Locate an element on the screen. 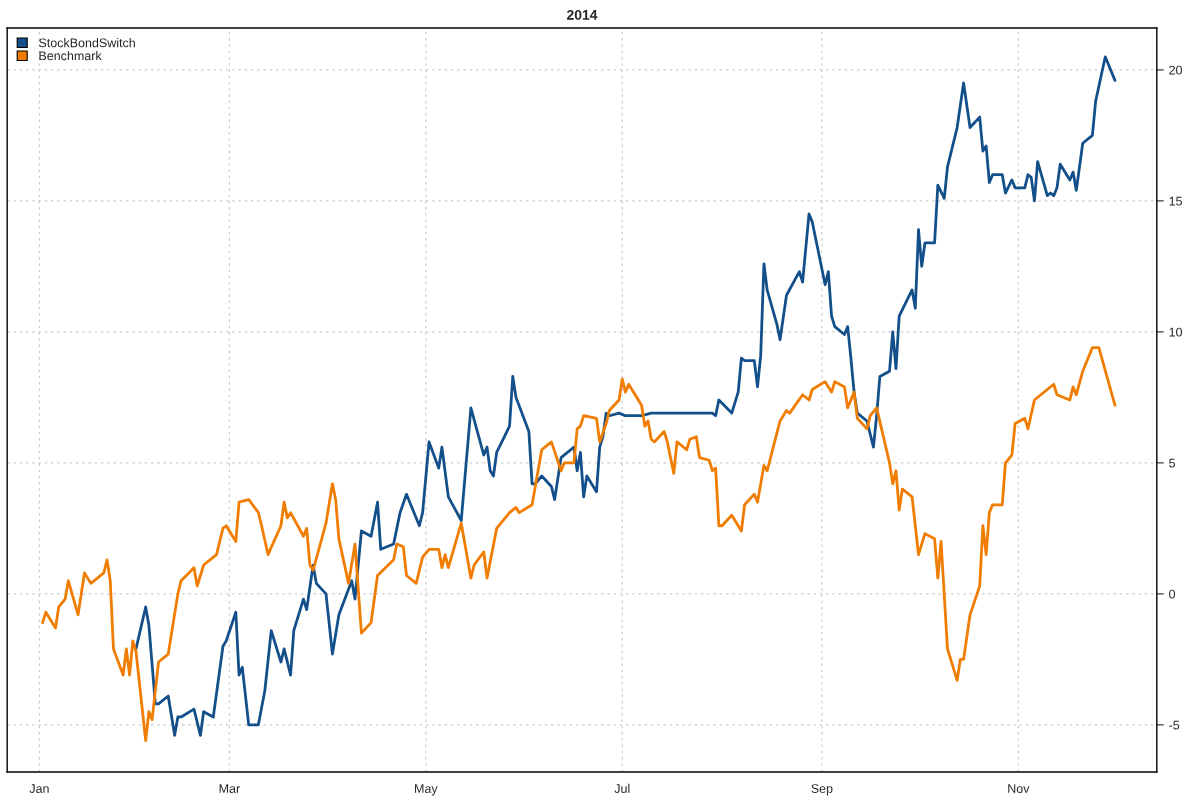 This screenshot has width=1200, height=800. x-tick-label: Jan is located at coordinates (39, 788).